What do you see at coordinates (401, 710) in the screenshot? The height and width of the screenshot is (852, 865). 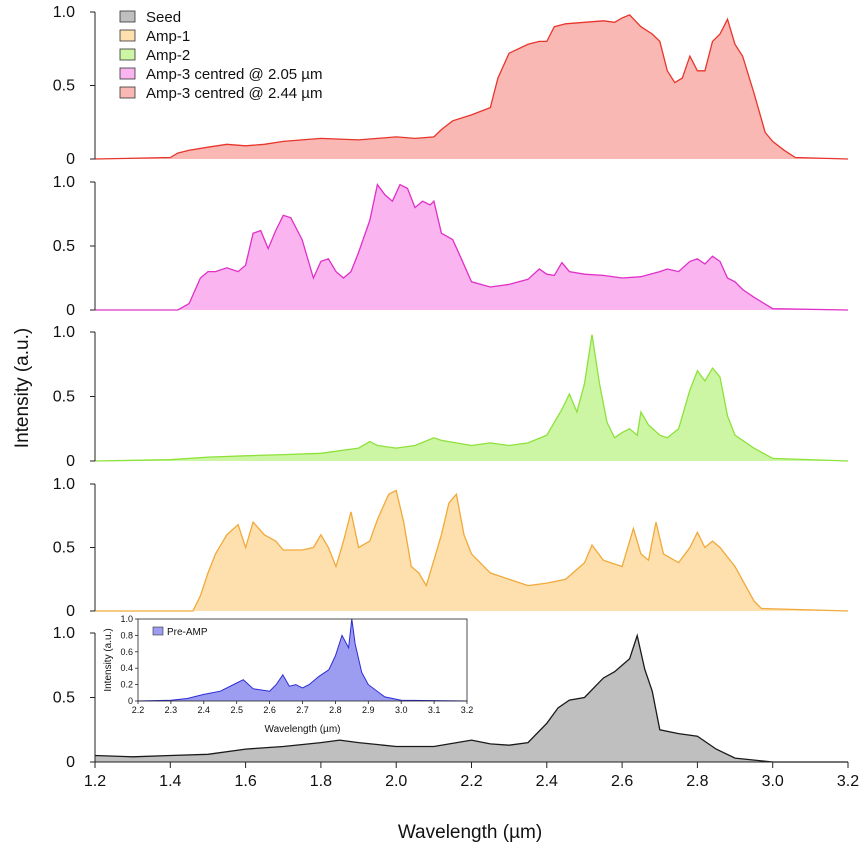 I see `inset-x-tick-label: 3.0` at bounding box center [401, 710].